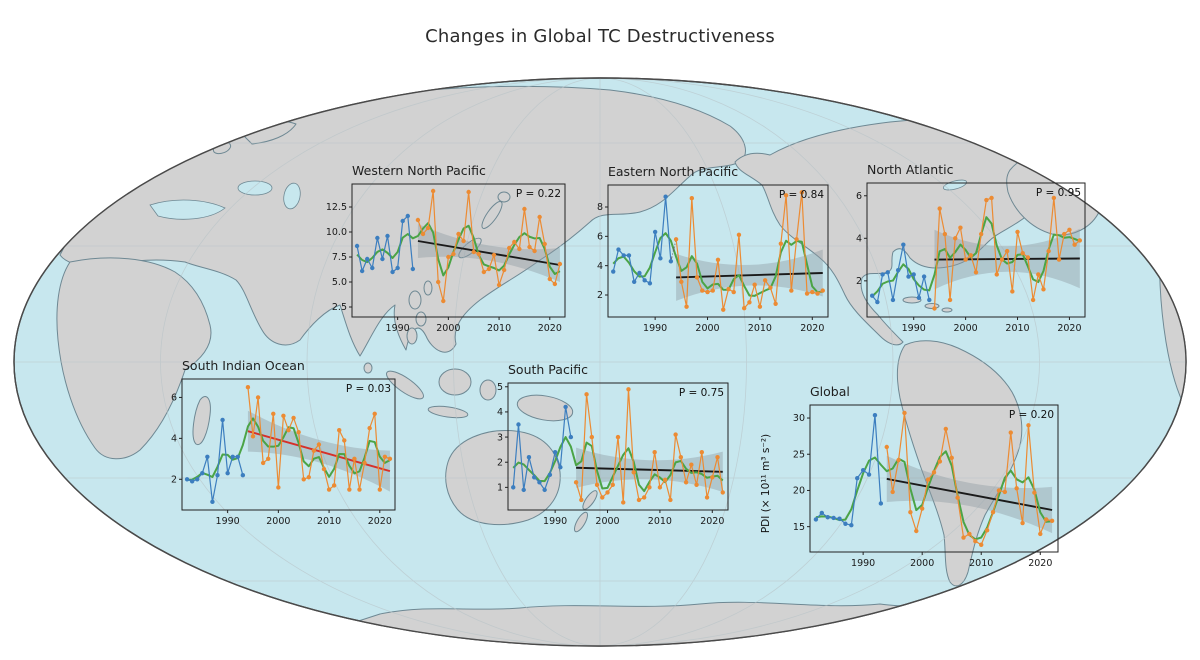 The image size is (1200, 660). Describe the element at coordinates (255, 188) in the screenshot. I see `sea-black` at that location.